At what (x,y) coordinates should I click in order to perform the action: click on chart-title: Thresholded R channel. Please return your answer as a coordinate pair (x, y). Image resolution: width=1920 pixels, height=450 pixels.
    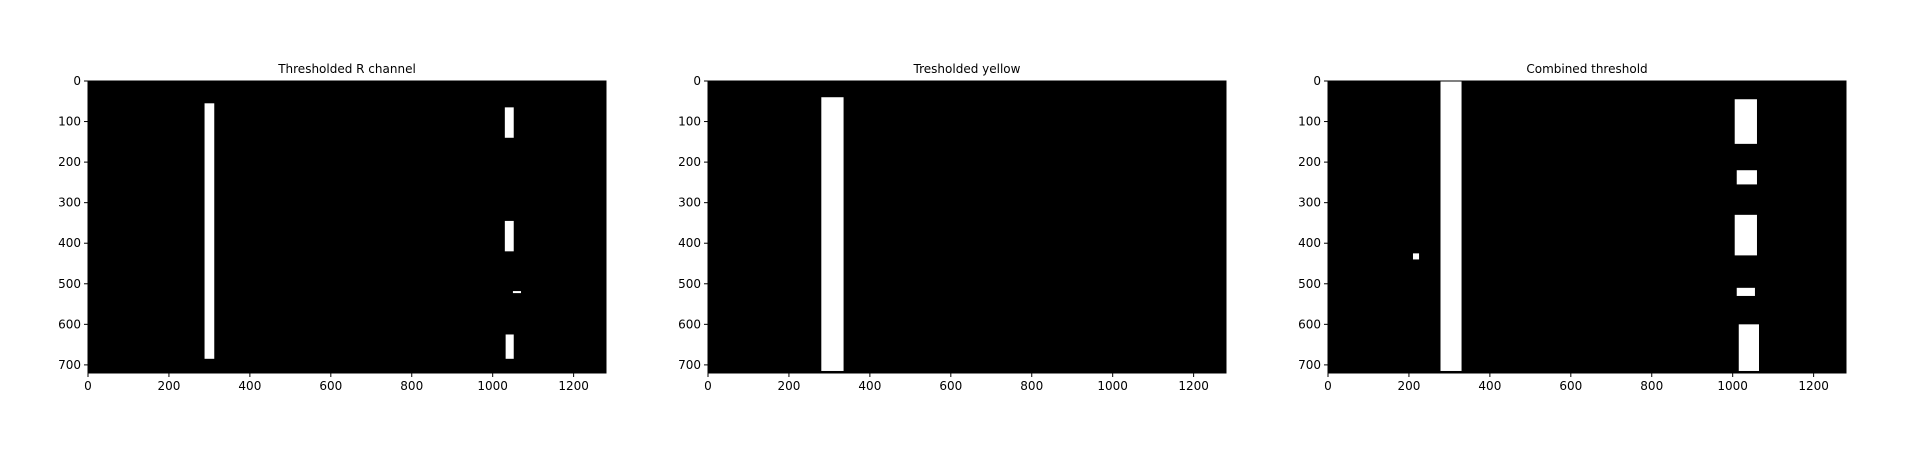
    Looking at the image, I should click on (346, 69).